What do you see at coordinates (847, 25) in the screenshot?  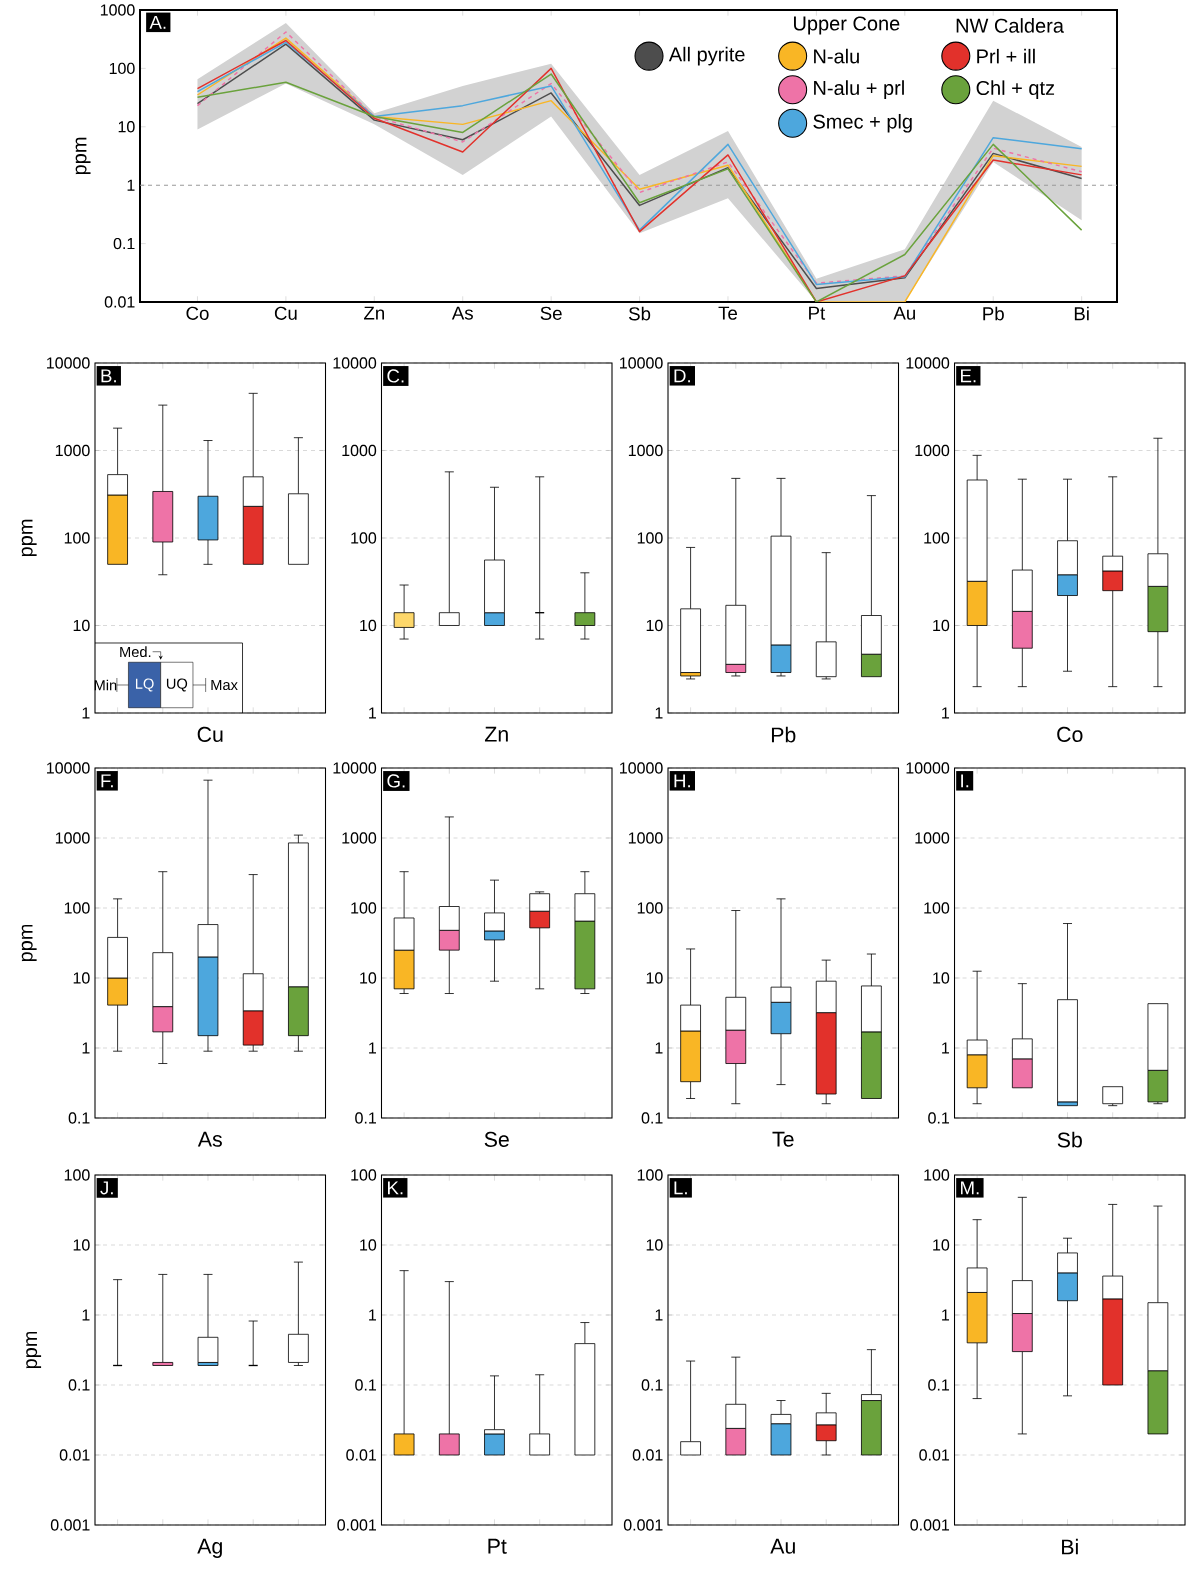 I see `annotation: Upper Cone` at bounding box center [847, 25].